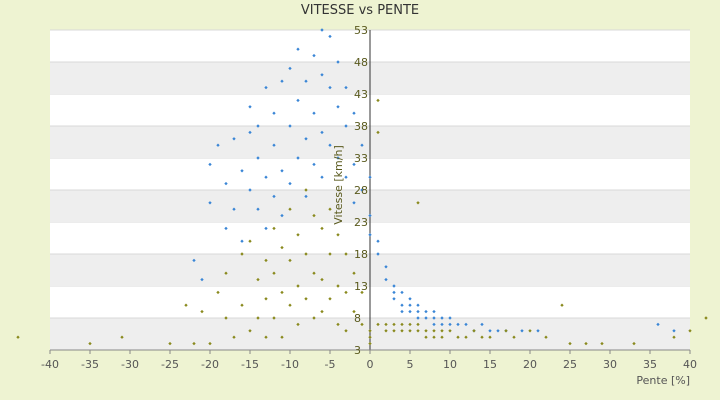  What do you see at coordinates (338, 185) in the screenshot?
I see `y-axis-label: Vitesse [km/h]` at bounding box center [338, 185].